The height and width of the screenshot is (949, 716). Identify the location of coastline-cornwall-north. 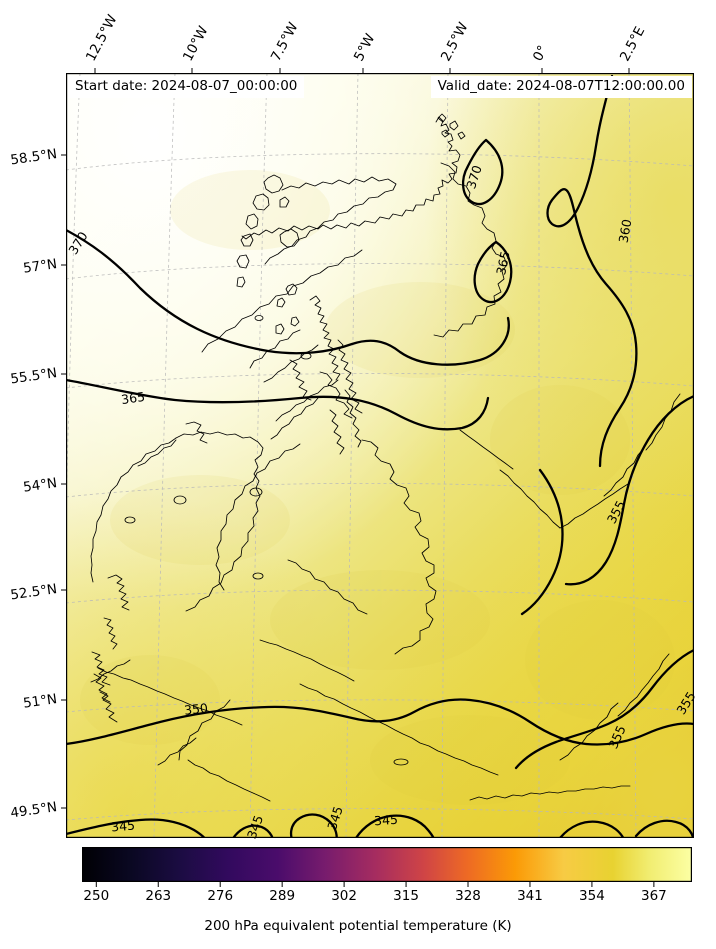
(204, 730).